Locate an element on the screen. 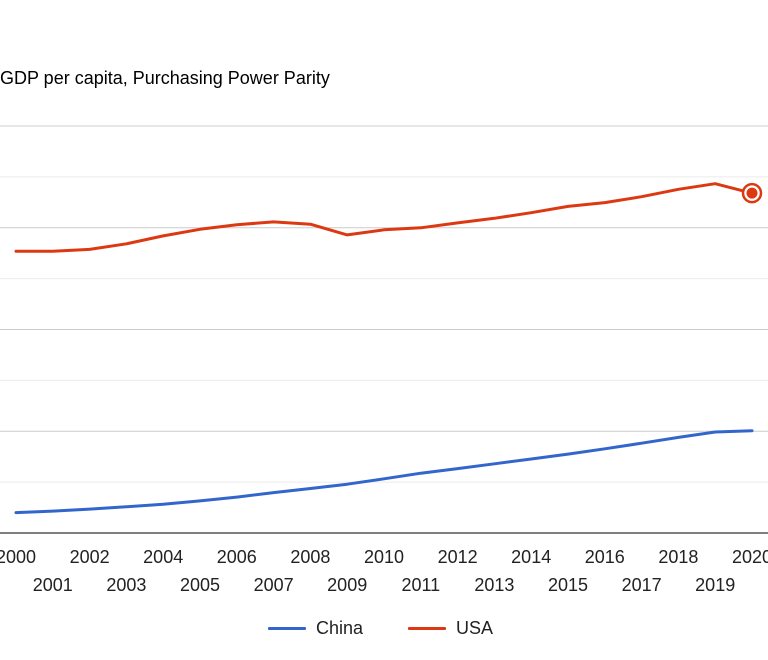 The width and height of the screenshot is (768, 660). legend: China USA is located at coordinates (384, 628).